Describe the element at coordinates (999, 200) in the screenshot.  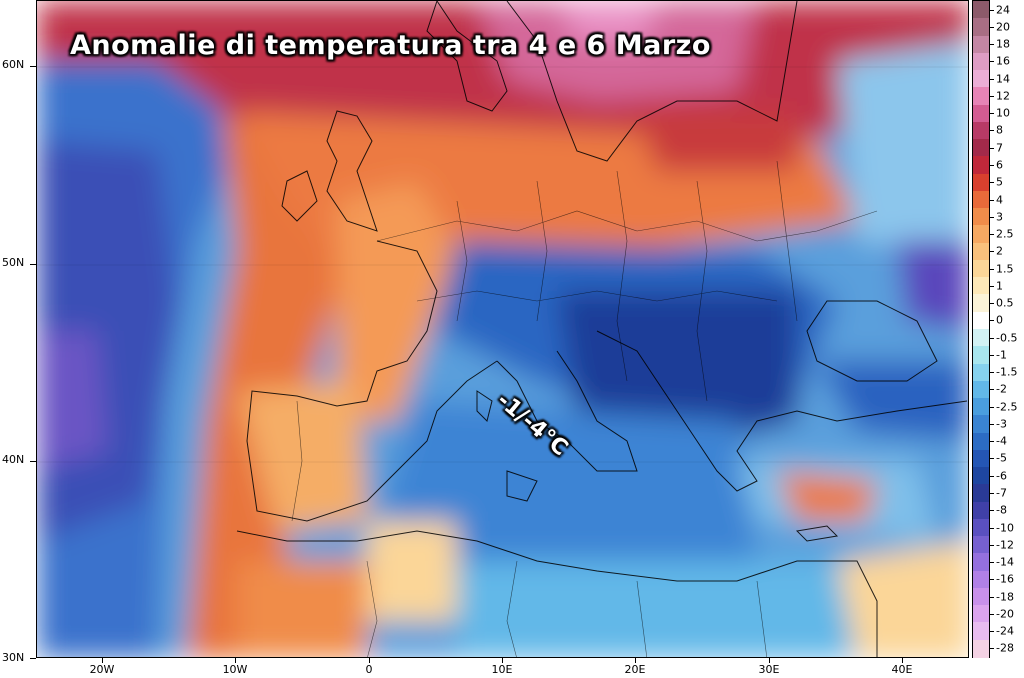
I see `colorbar-label: 4` at that location.